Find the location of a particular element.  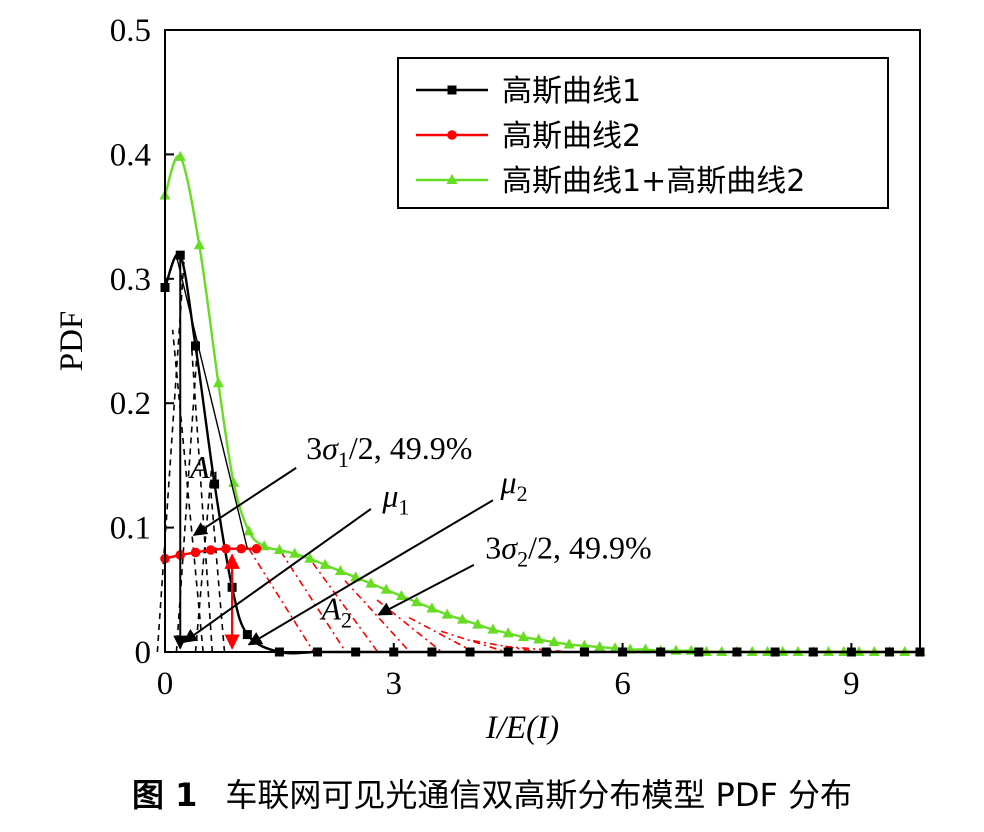

legend-label: 高斯曲线2 is located at coordinates (571, 136).